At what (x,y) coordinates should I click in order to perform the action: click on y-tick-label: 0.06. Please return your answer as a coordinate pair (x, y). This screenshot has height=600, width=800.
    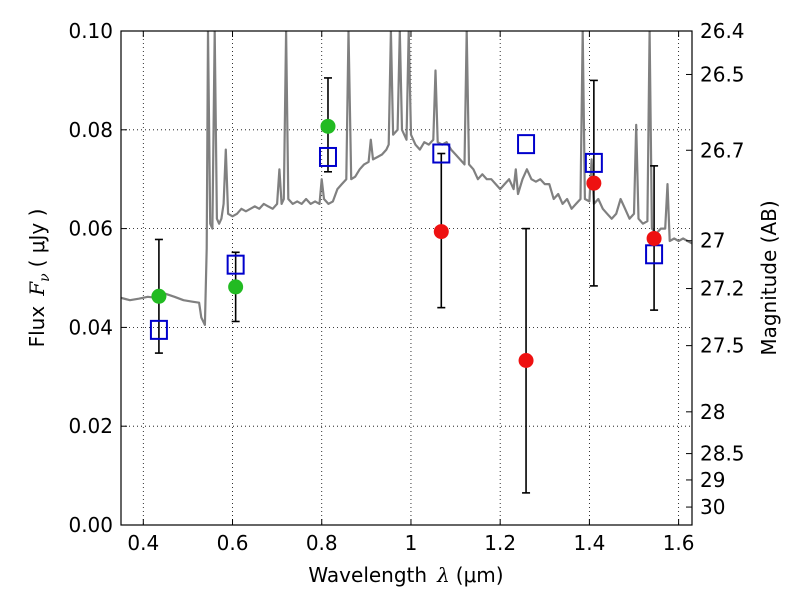
    Looking at the image, I should click on (90, 229).